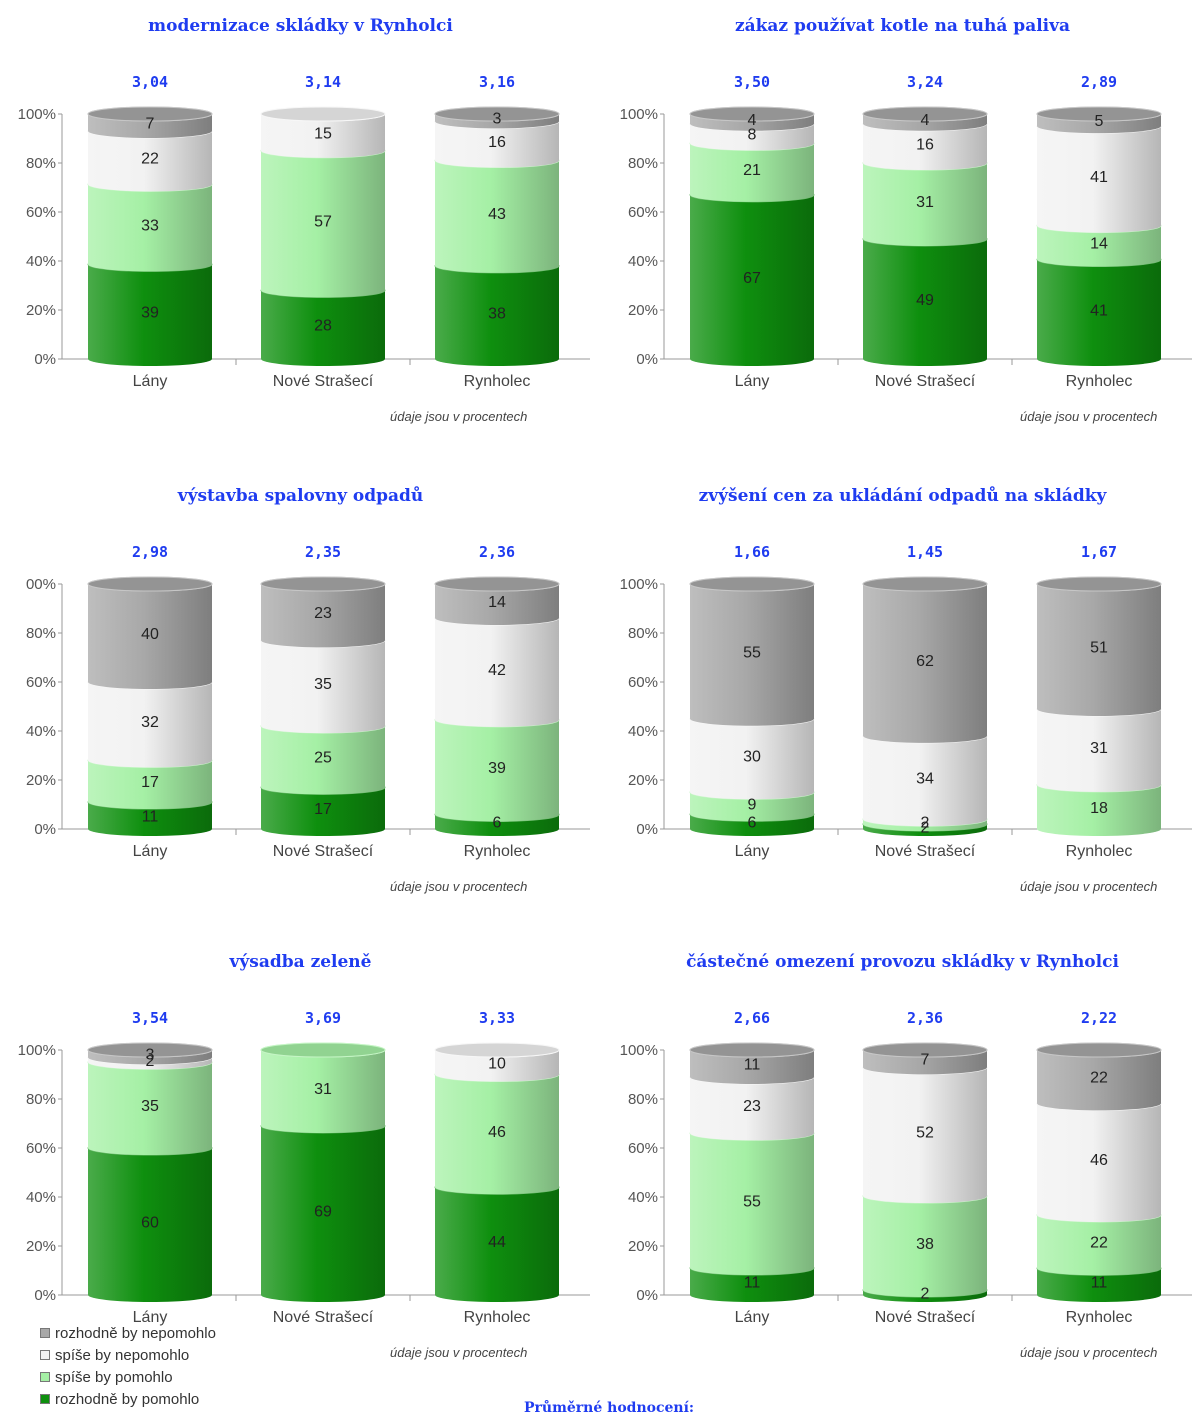  I want to click on data-label: 55, so click(752, 652).